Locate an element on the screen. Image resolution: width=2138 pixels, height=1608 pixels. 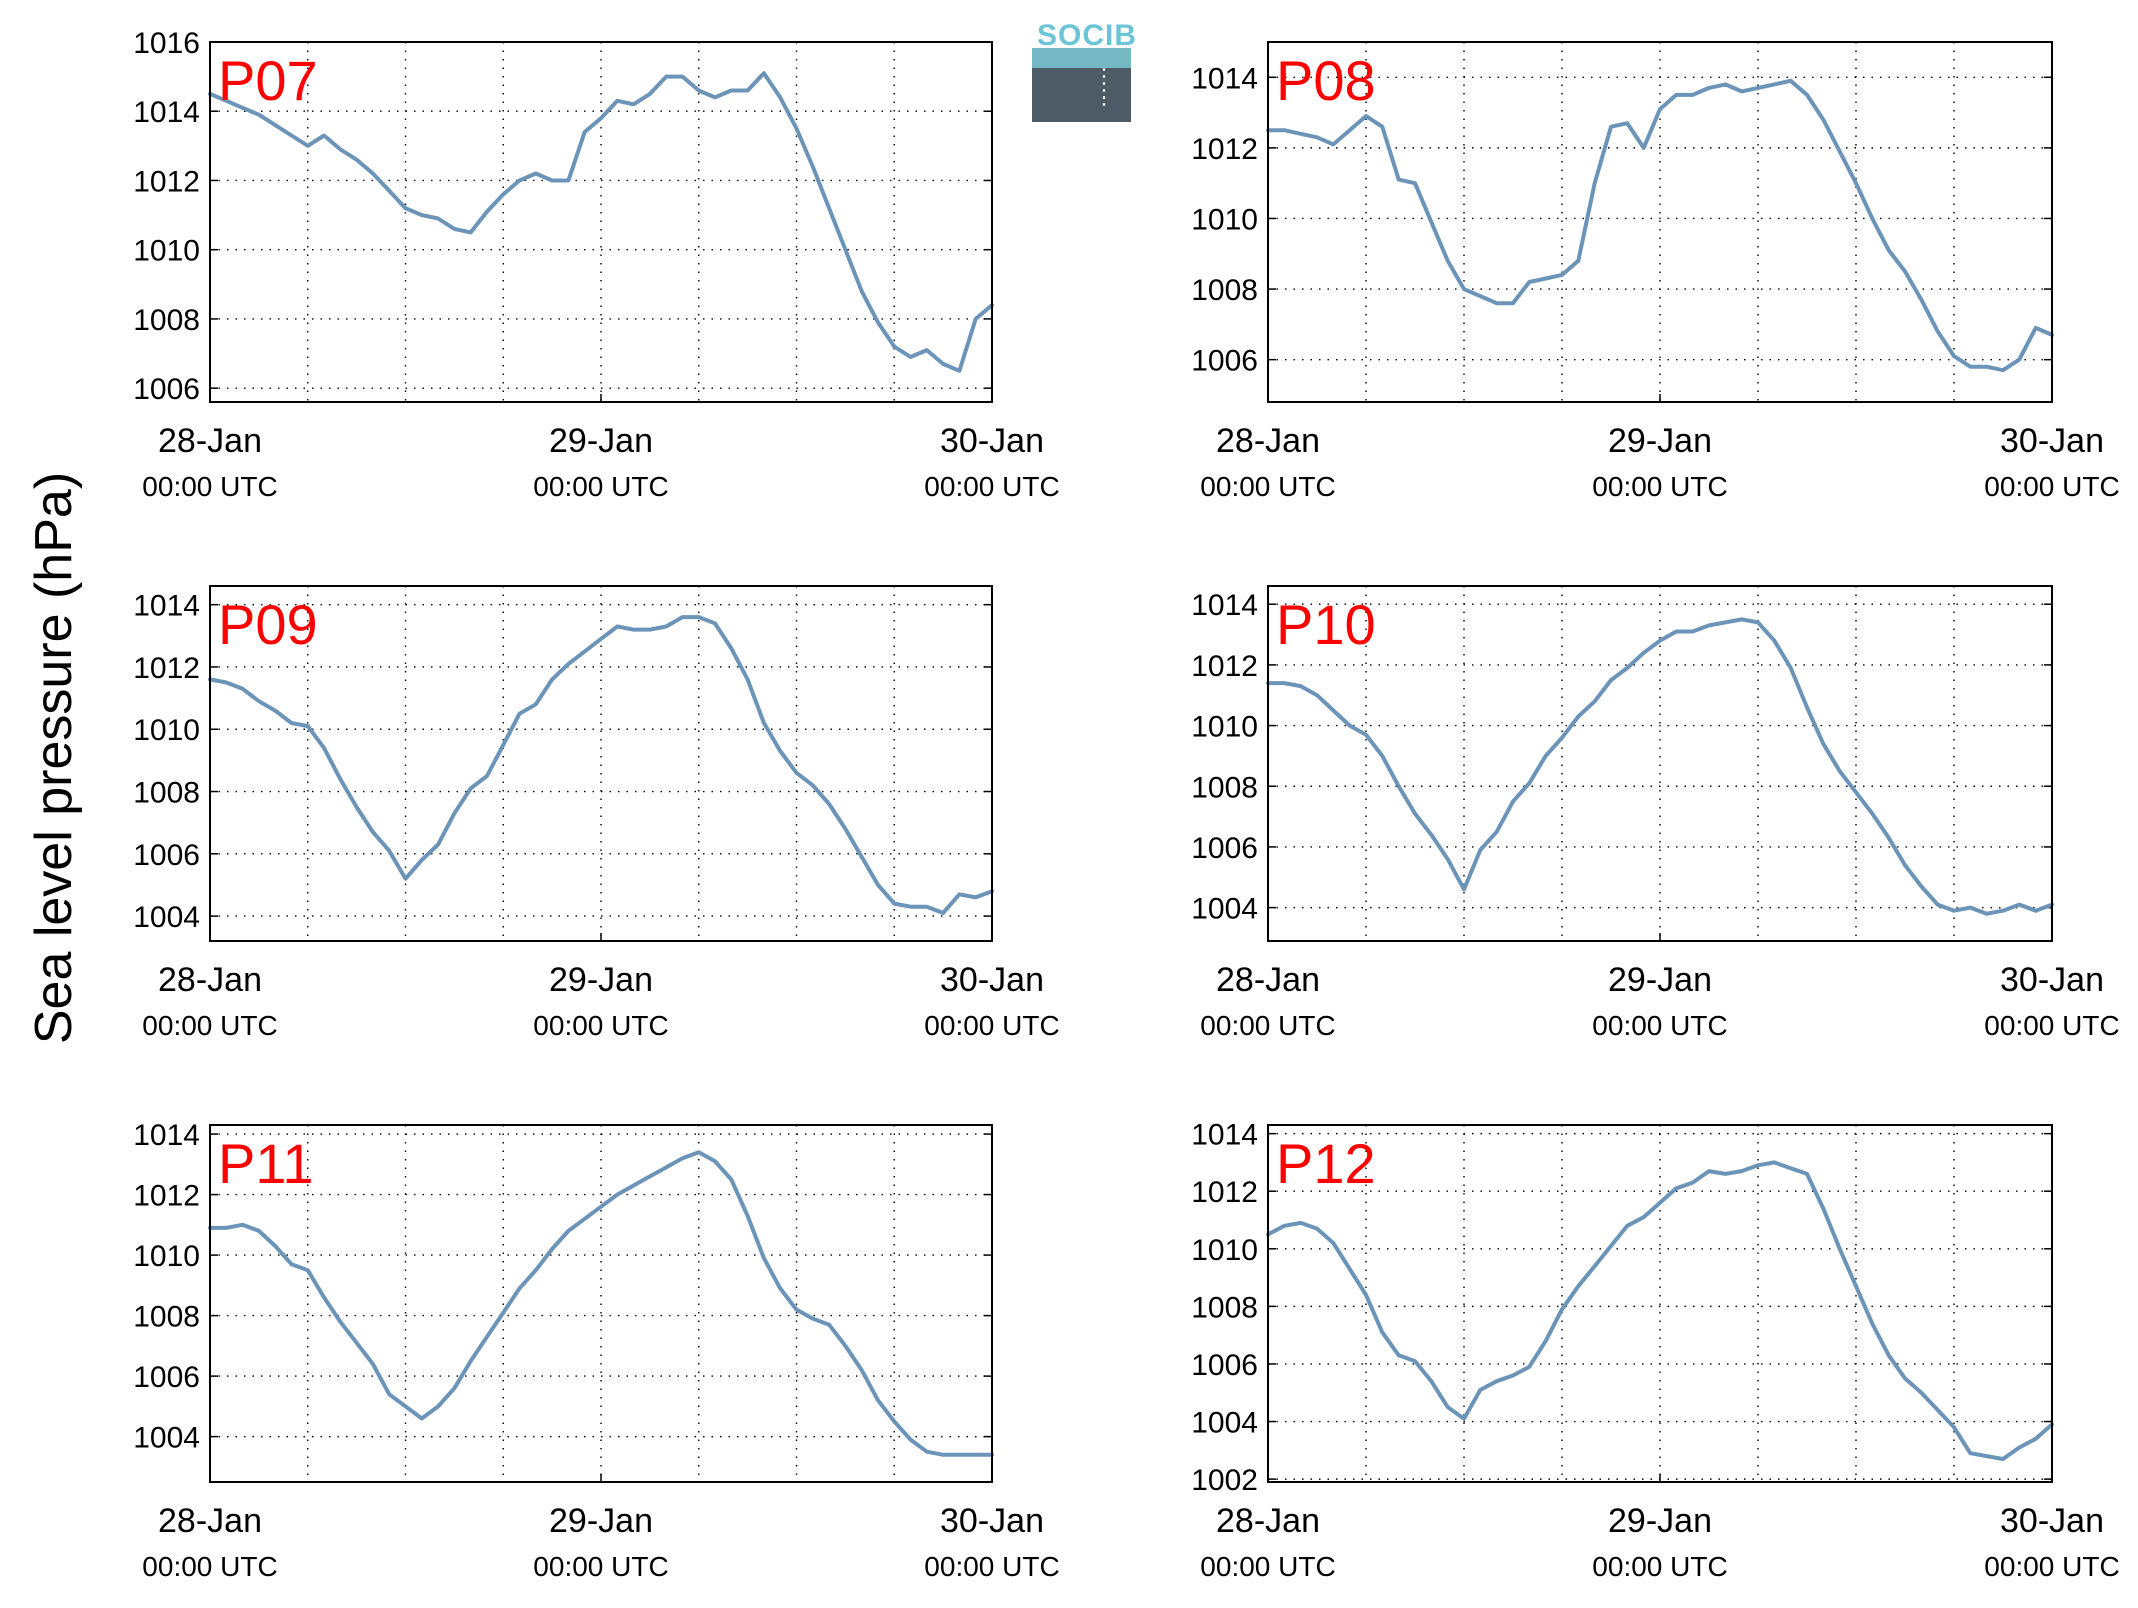
panel-label: P09 is located at coordinates (268, 624).